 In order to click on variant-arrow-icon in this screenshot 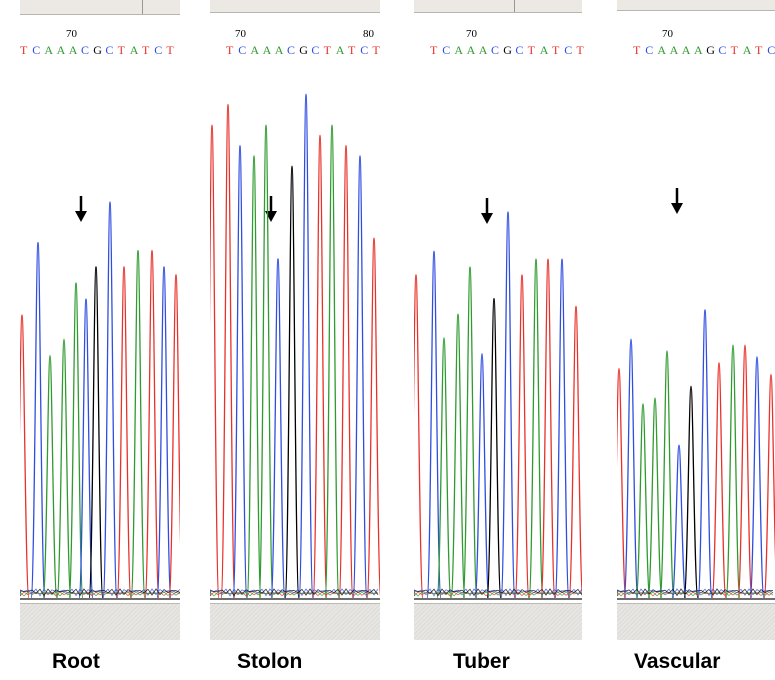, I will do `click(487, 211)`.